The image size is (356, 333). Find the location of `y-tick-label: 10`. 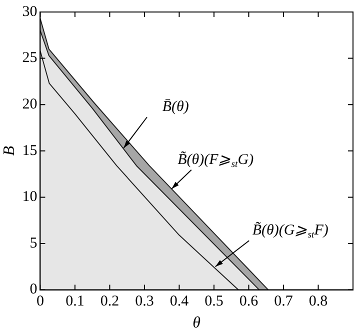

y-tick-label: 10 is located at coordinates (30, 197).